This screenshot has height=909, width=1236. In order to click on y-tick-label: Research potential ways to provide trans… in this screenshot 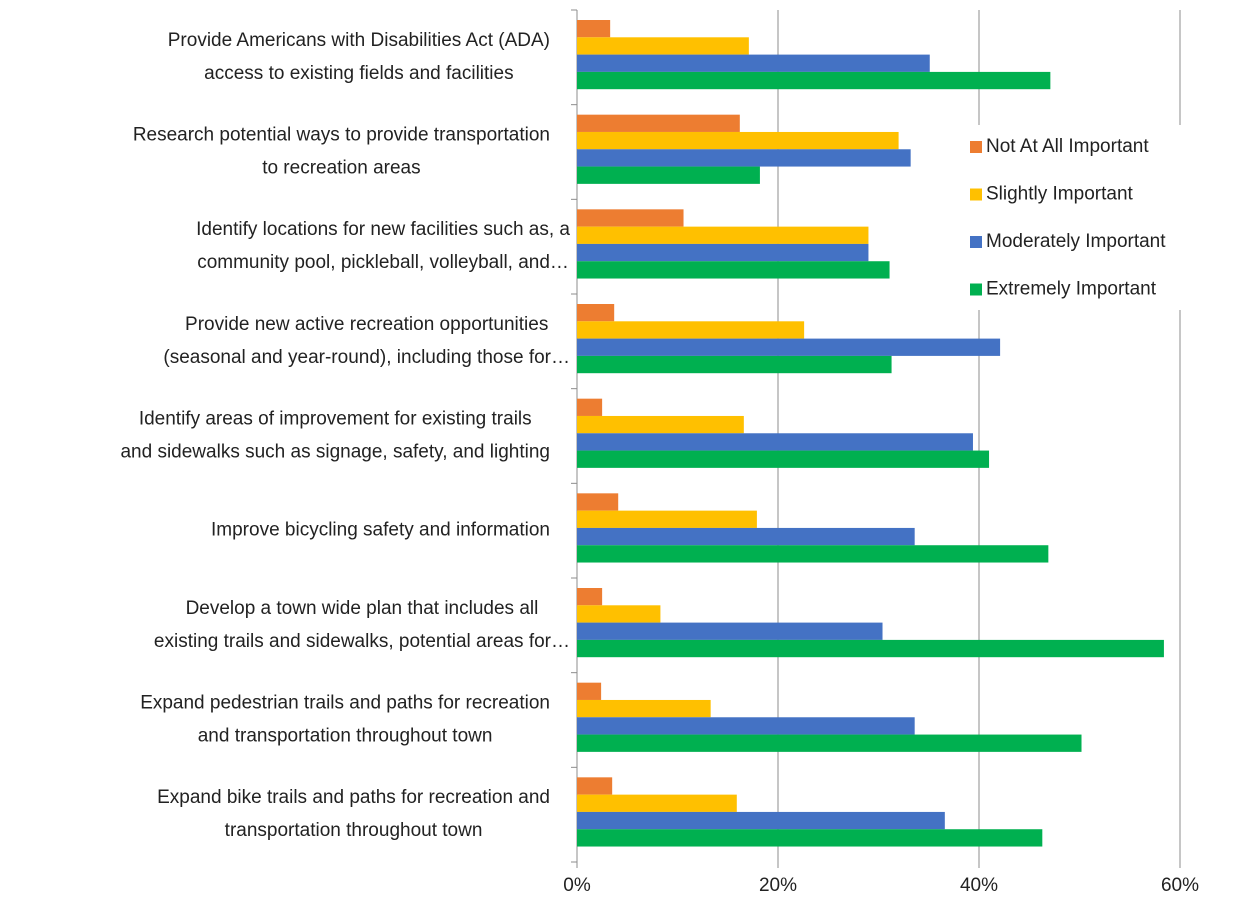, I will do `click(341, 152)`.